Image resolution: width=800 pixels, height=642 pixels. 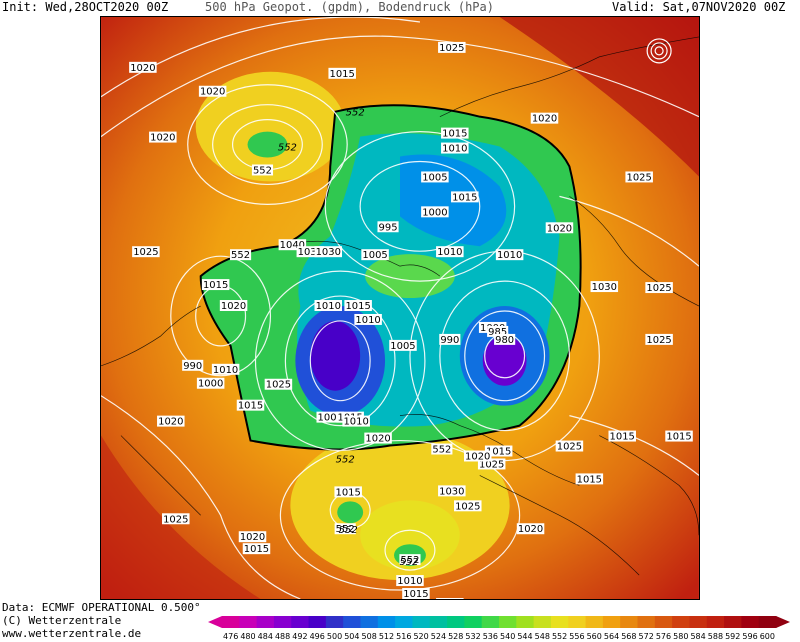 What do you see at coordinates (767, 636) in the screenshot?
I see `colorbar-tick: 600` at bounding box center [767, 636].